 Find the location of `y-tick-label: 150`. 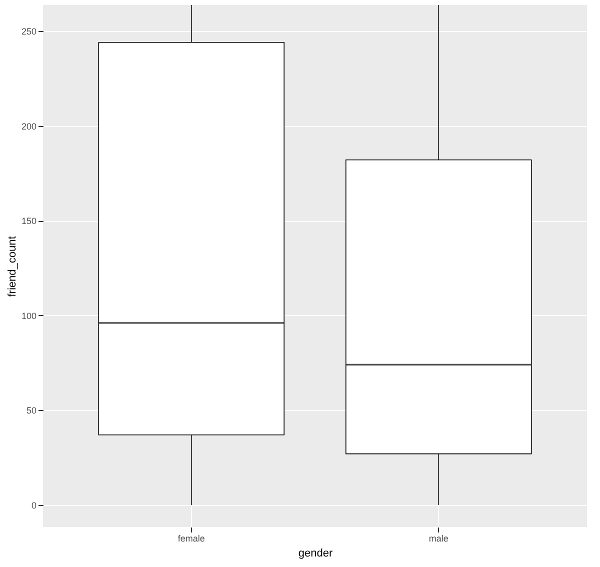

y-tick-label: 150 is located at coordinates (28, 221).